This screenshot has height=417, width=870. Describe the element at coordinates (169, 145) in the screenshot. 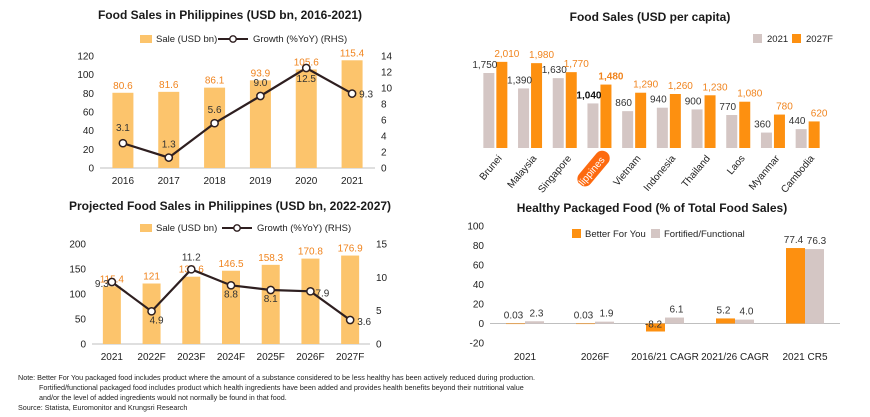

I see `c1-growth-label: 1.3` at that location.